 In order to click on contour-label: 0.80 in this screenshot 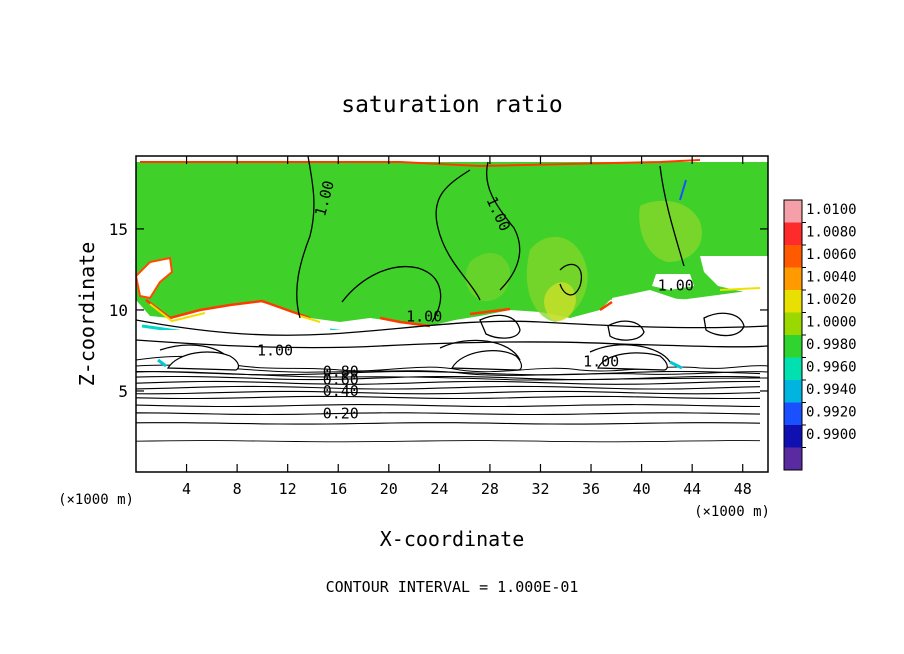, I will do `click(341, 371)`.